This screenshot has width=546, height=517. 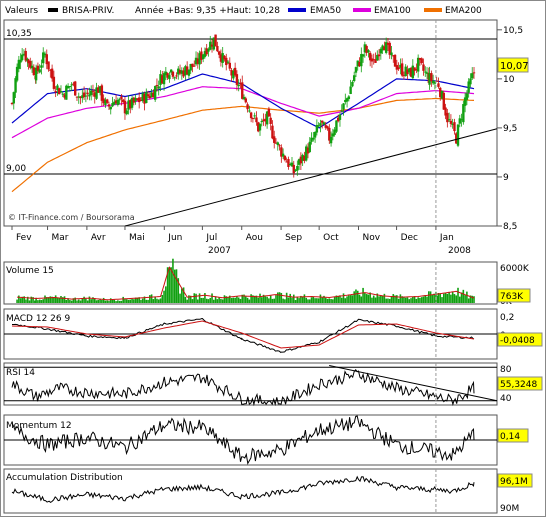 What do you see at coordinates (246, 283) in the screenshot?
I see `volume-moving-average` at bounding box center [246, 283].